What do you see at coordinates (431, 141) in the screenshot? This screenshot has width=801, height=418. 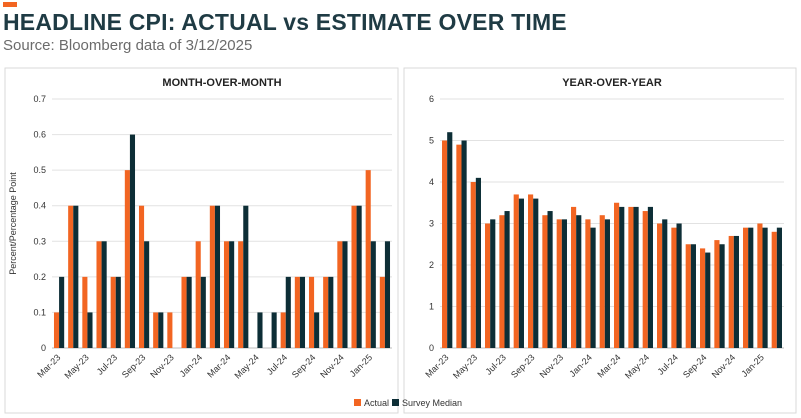 I see `yoy-y-tick-label: 5` at bounding box center [431, 141].